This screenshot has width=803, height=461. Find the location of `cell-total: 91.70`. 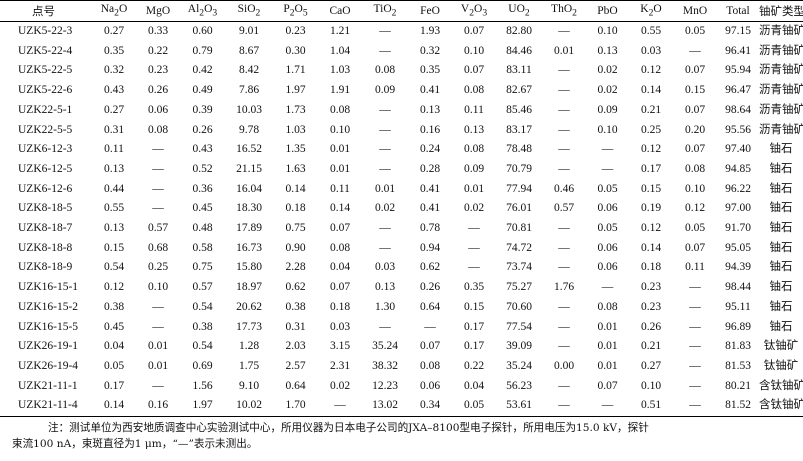

cell-total: 91.70 is located at coordinates (738, 228).